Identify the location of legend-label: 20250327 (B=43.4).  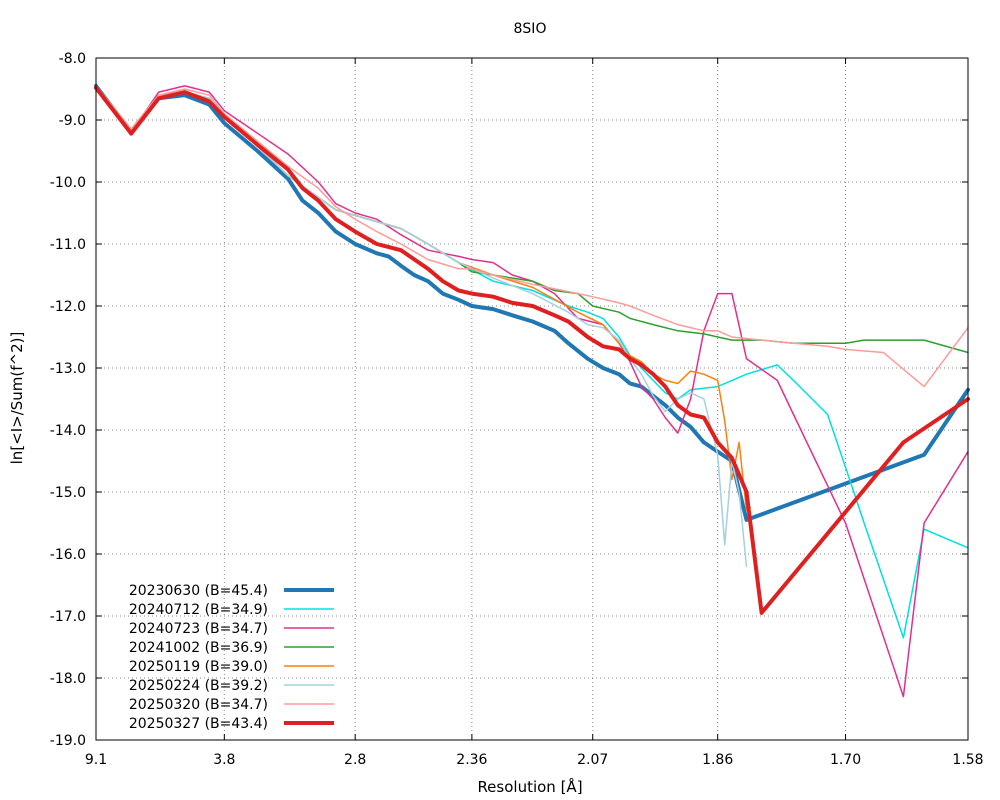
(198, 724).